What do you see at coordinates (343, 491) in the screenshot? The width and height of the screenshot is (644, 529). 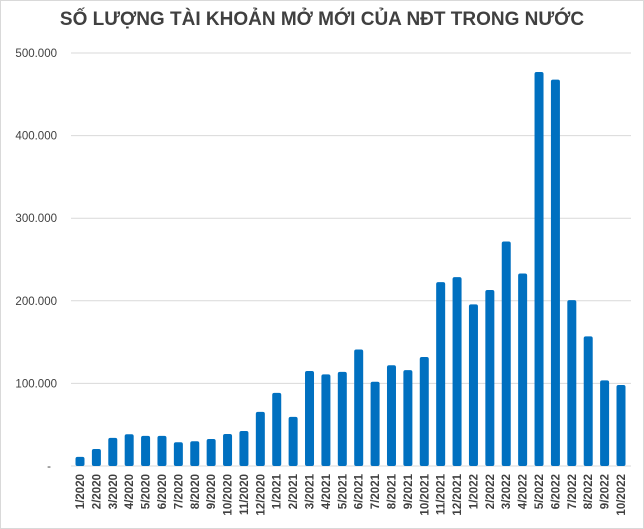 I see `x-tick-label: 5/2021` at bounding box center [343, 491].